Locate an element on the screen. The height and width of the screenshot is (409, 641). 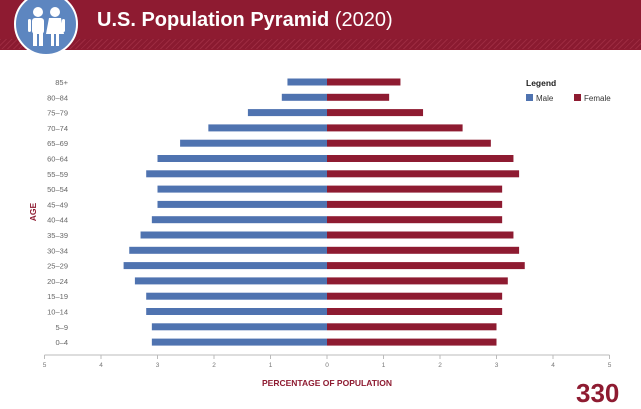
title-main: U.S. Population Pyramid is located at coordinates (213, 20).